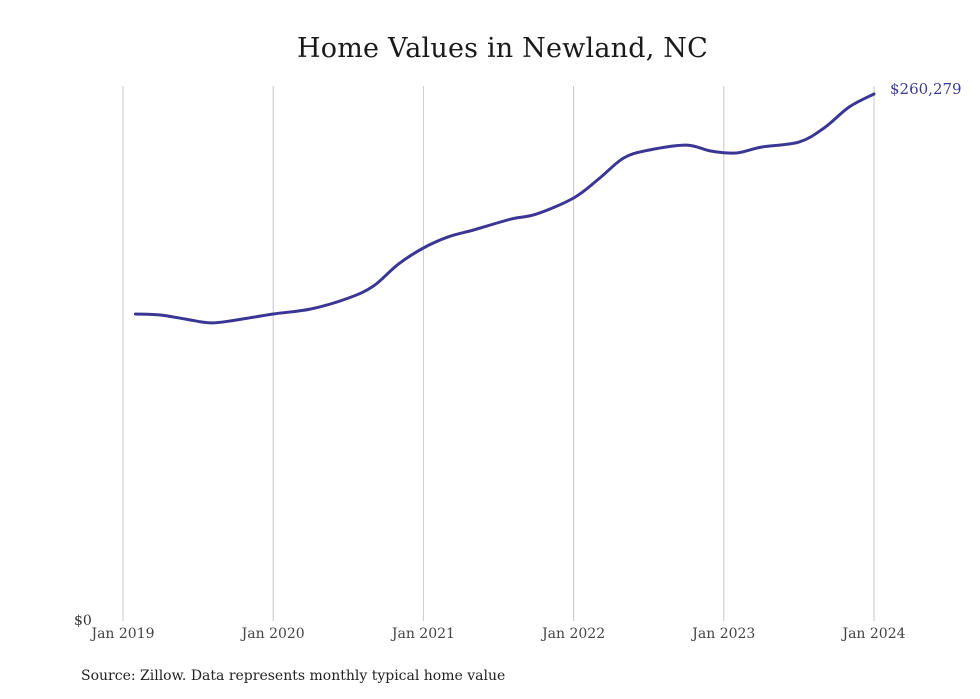  Describe the element at coordinates (423, 634) in the screenshot. I see `x-tick-label: Jan 2021` at that location.